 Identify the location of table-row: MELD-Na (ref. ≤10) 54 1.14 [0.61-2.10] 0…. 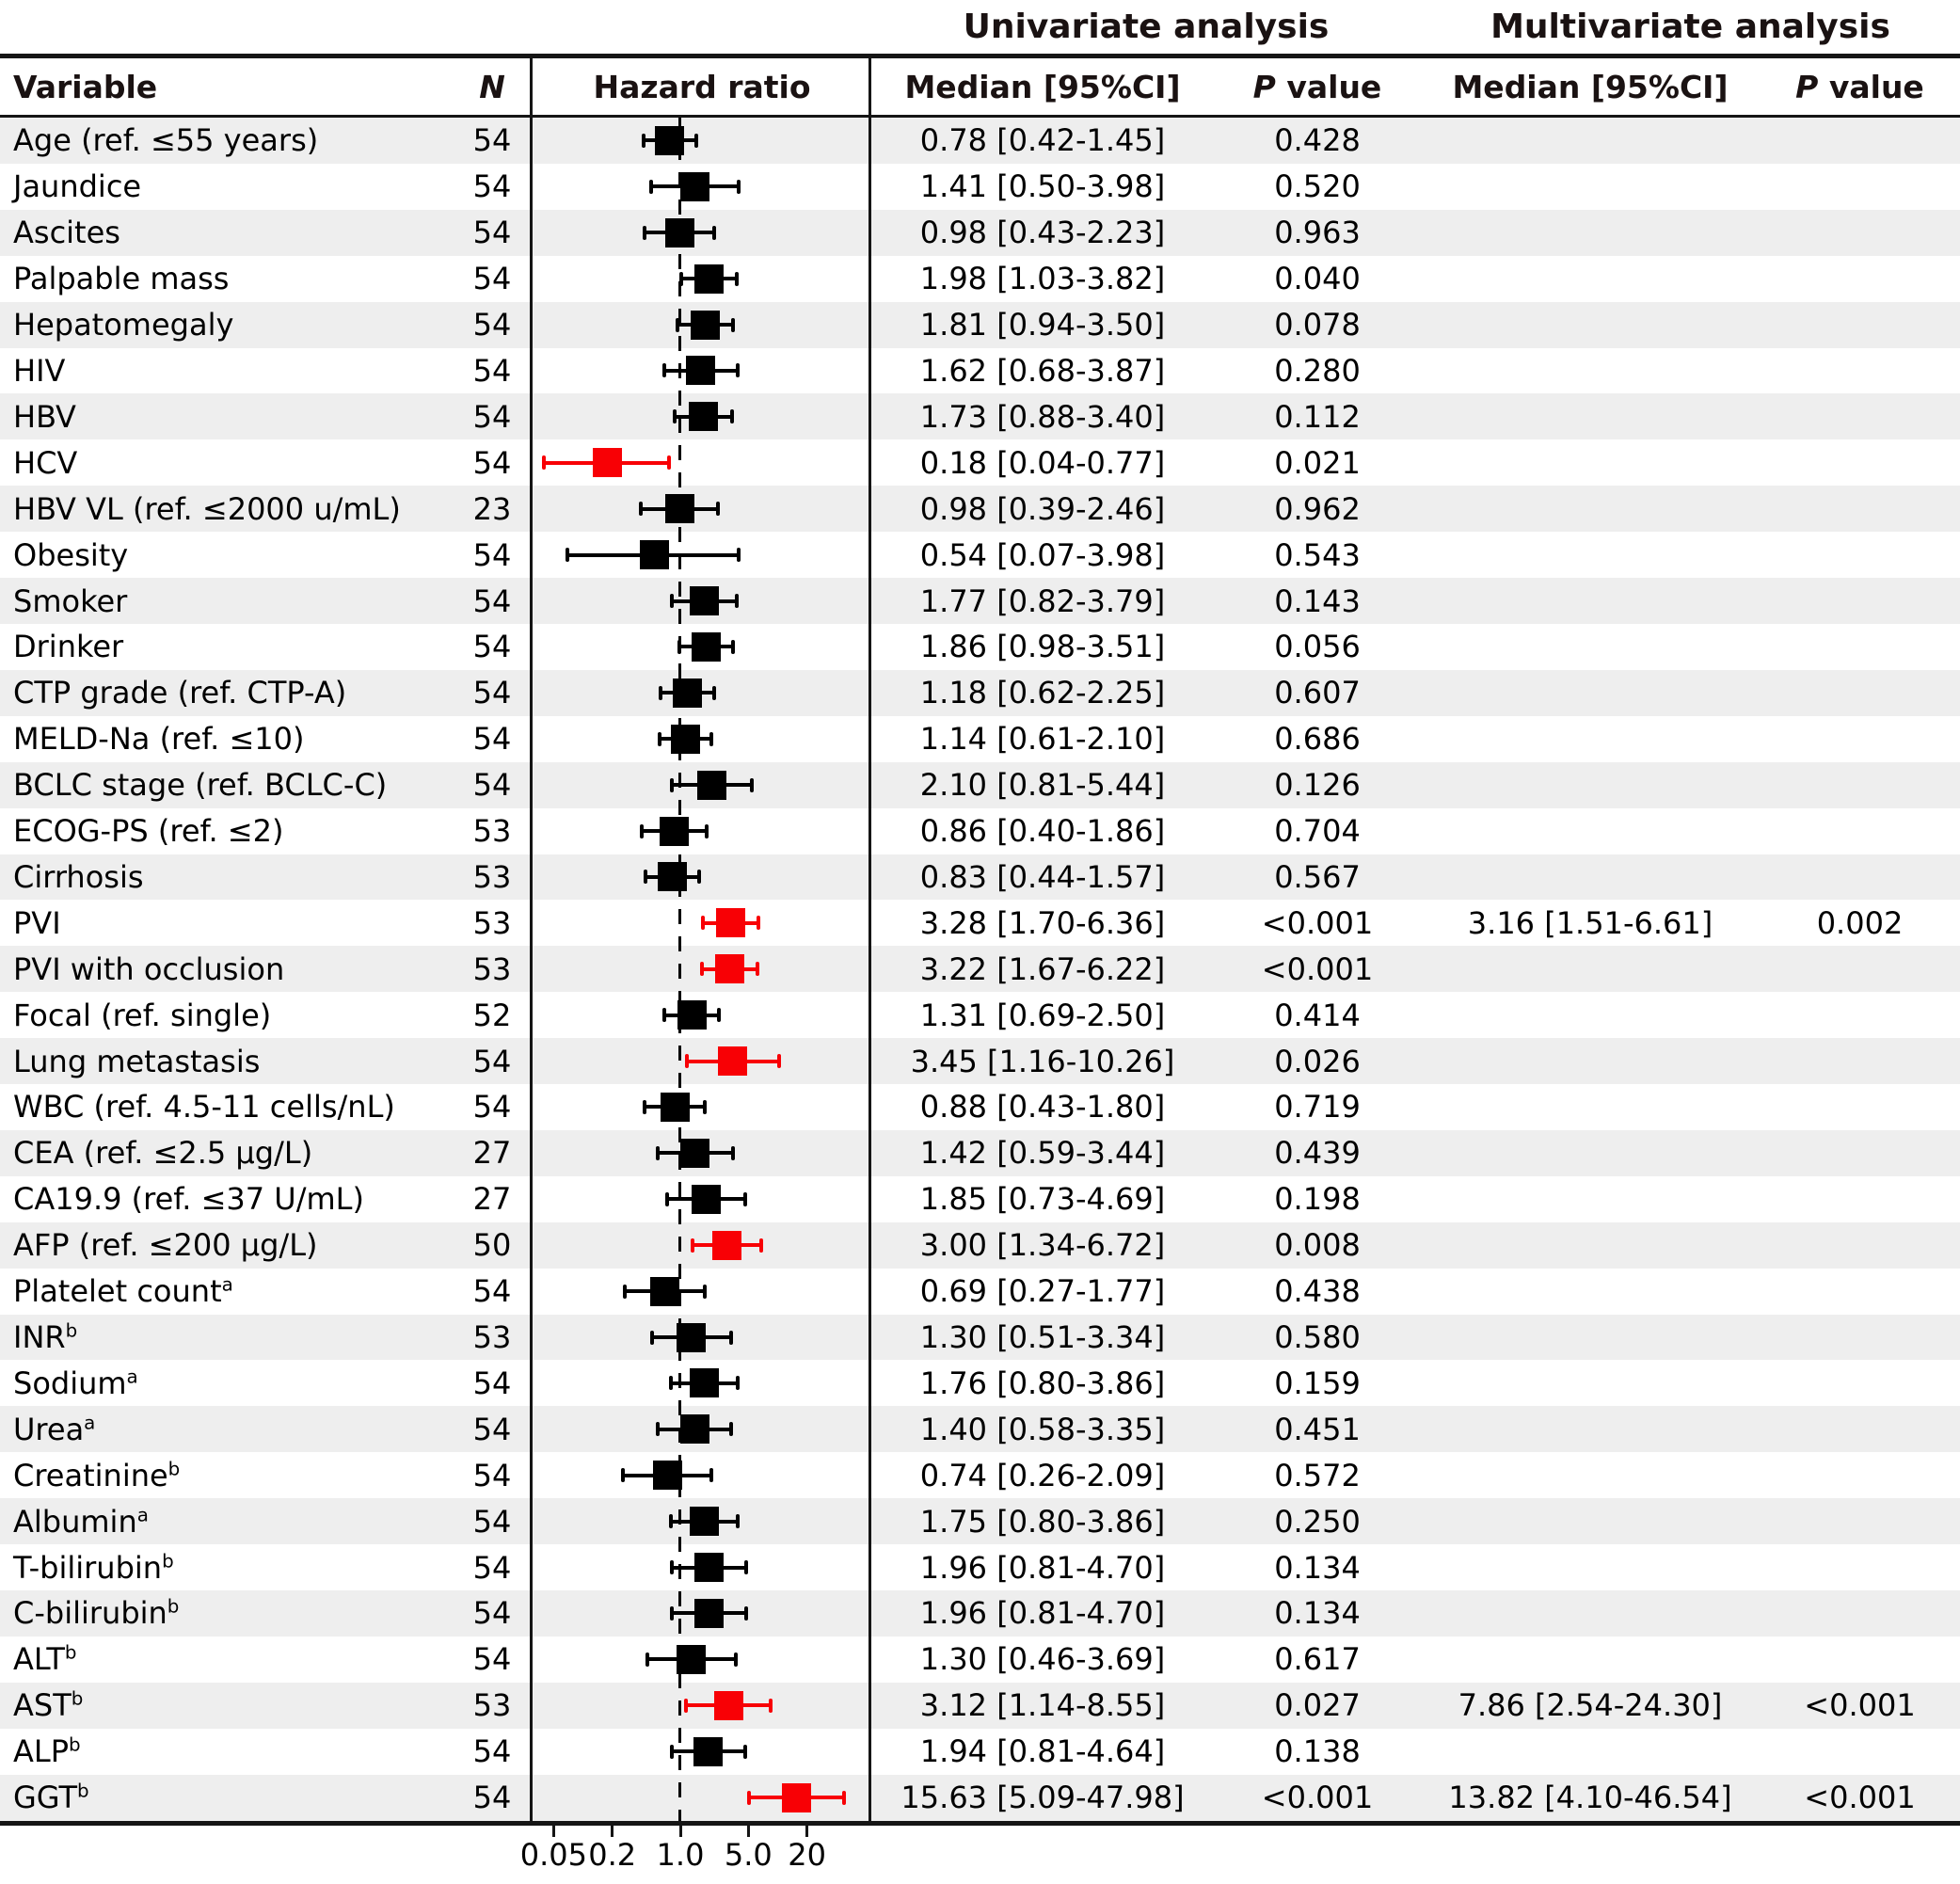
(980, 739).